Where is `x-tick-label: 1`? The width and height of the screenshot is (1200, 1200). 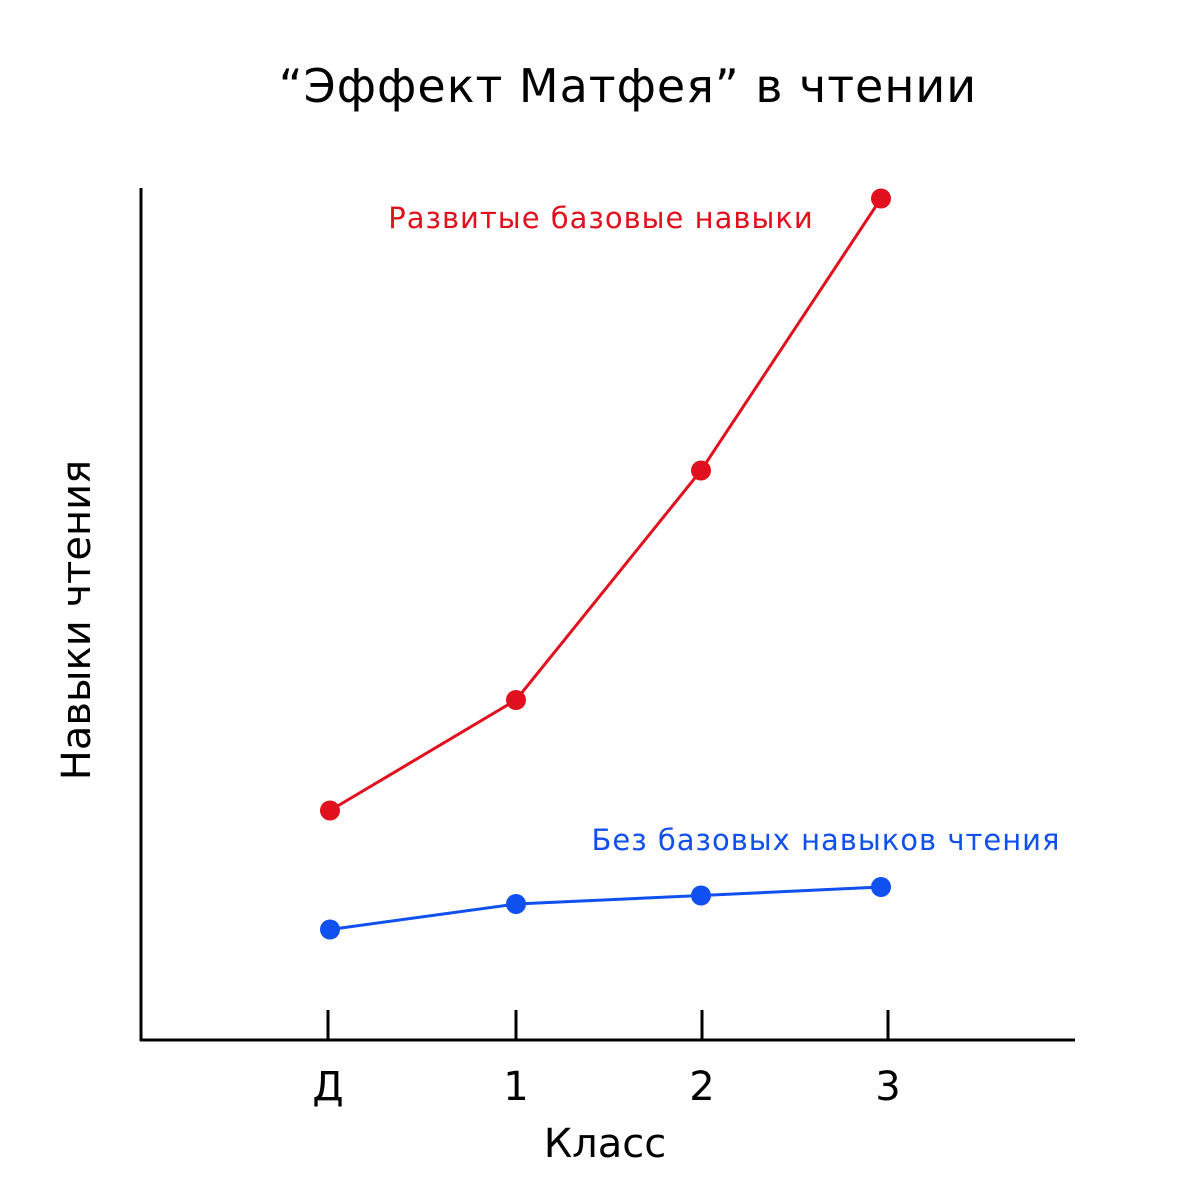 x-tick-label: 1 is located at coordinates (515, 1087).